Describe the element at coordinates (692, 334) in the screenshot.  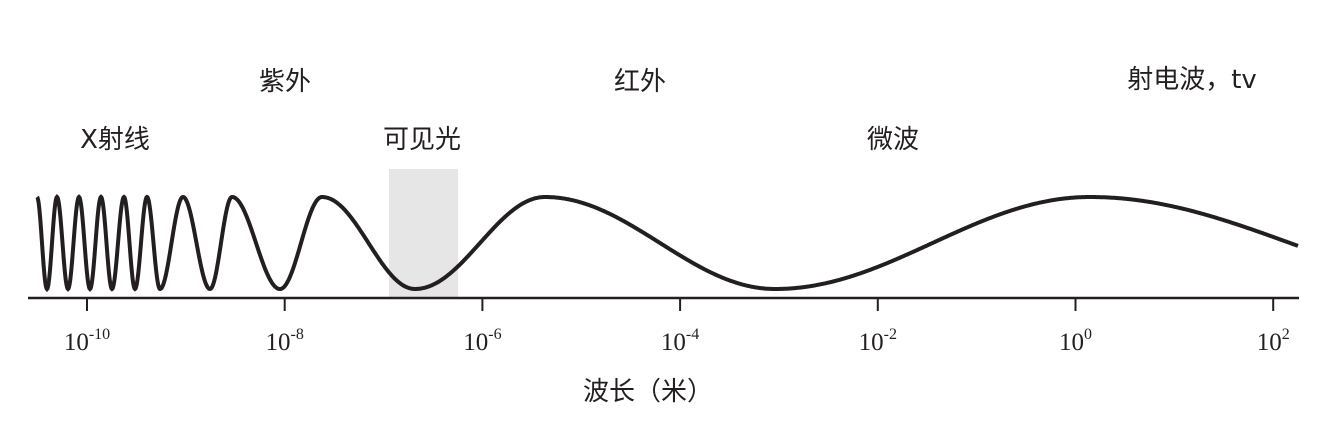
I see `tick-exp: -4` at that location.